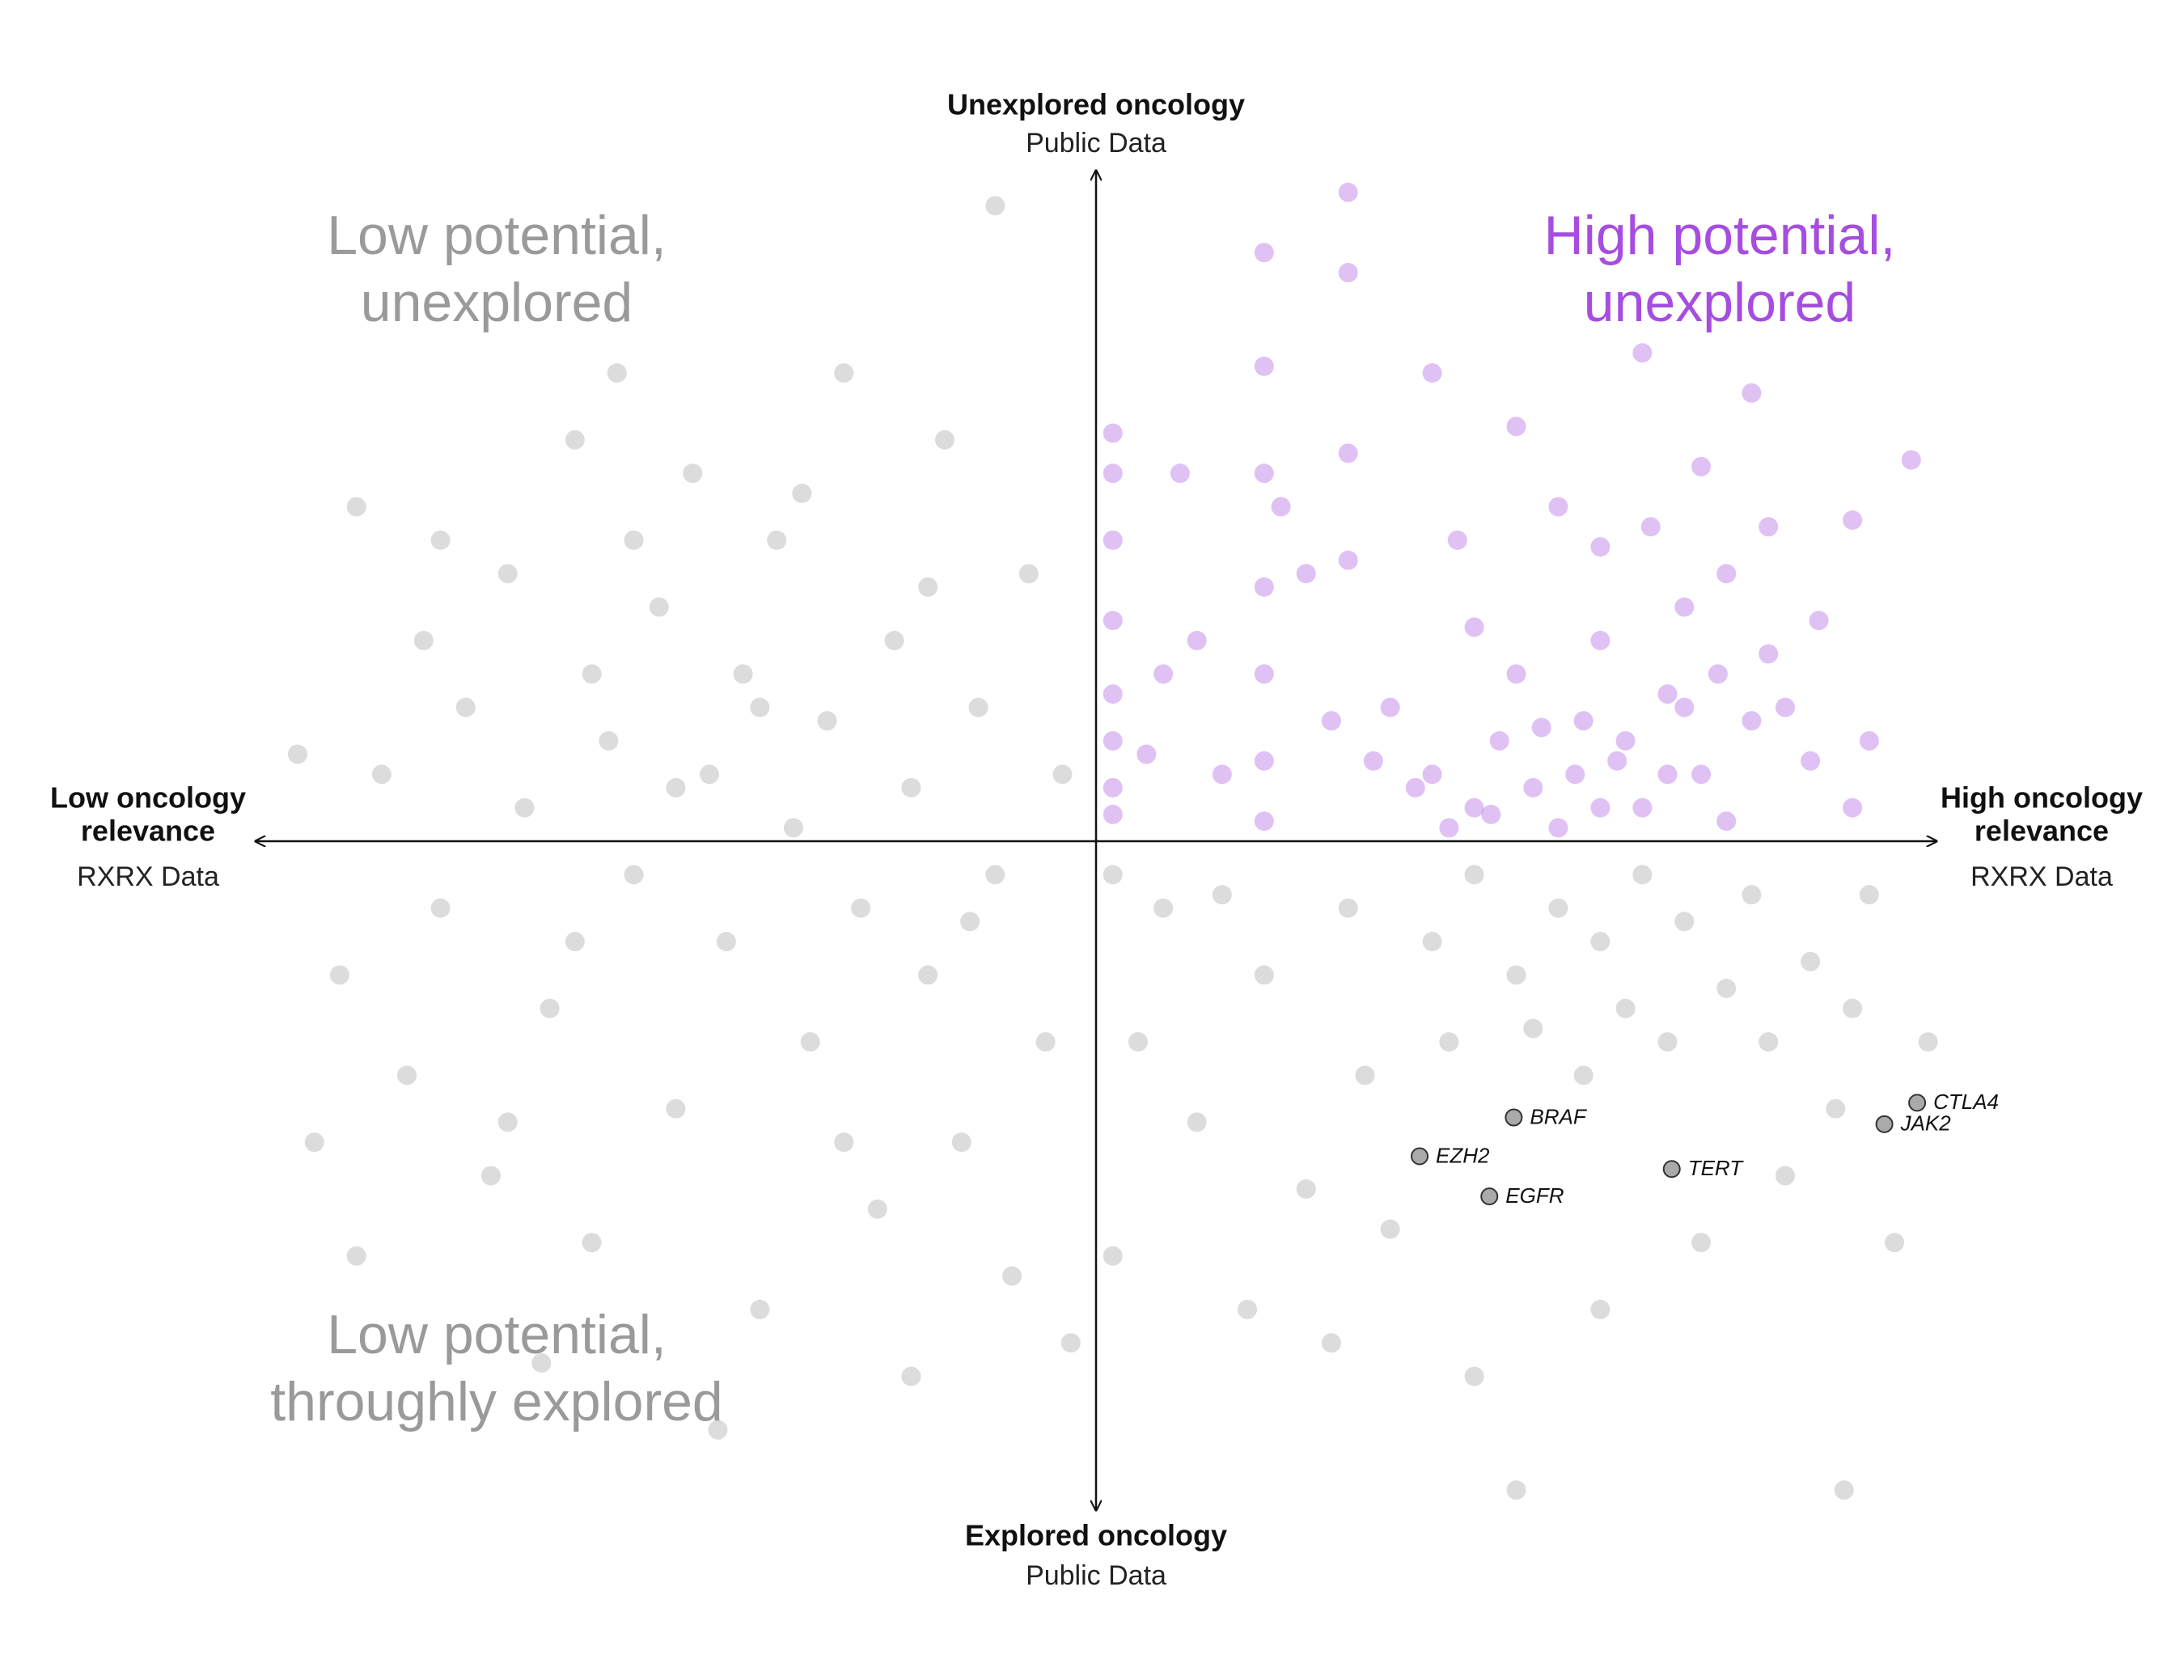 This screenshot has width=2184, height=1680. Describe the element at coordinates (1720, 235) in the screenshot. I see `quadrant-label: High potential,` at that location.